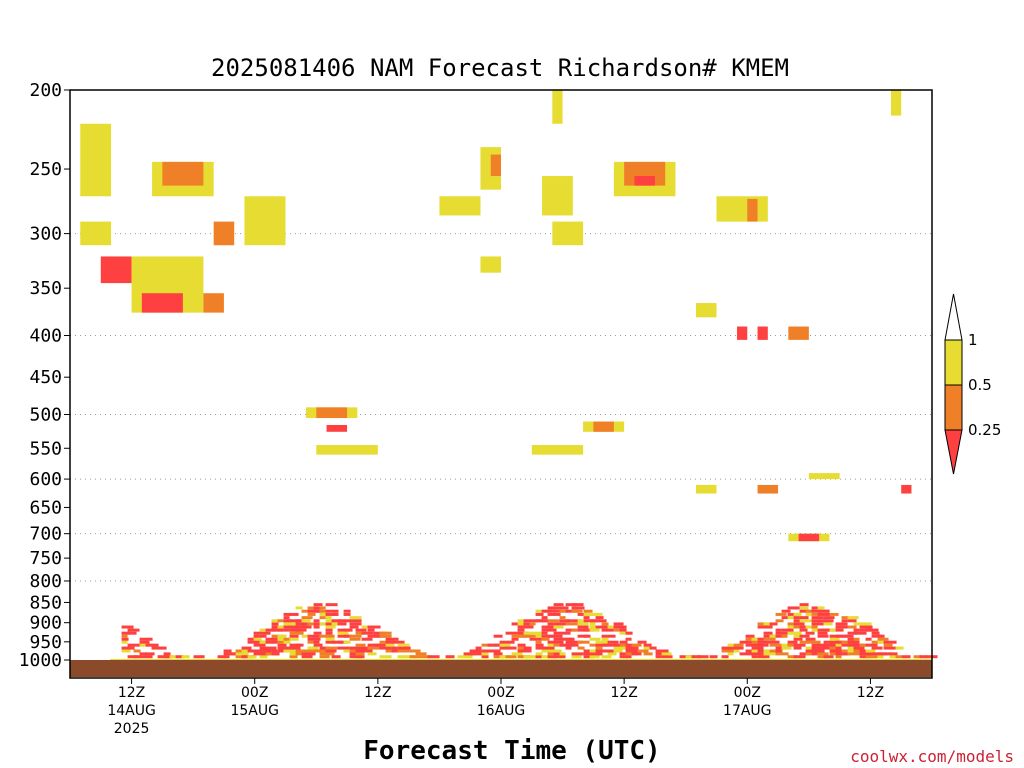 The image size is (1024, 768). Describe the element at coordinates (501, 711) in the screenshot. I see `x-tick-label: 16AUG` at that location.